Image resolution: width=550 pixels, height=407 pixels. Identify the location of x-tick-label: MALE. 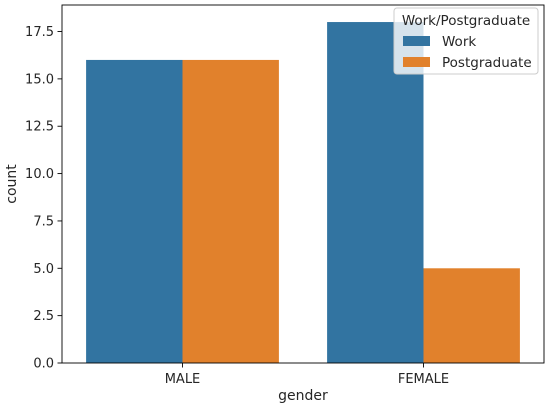
(183, 379).